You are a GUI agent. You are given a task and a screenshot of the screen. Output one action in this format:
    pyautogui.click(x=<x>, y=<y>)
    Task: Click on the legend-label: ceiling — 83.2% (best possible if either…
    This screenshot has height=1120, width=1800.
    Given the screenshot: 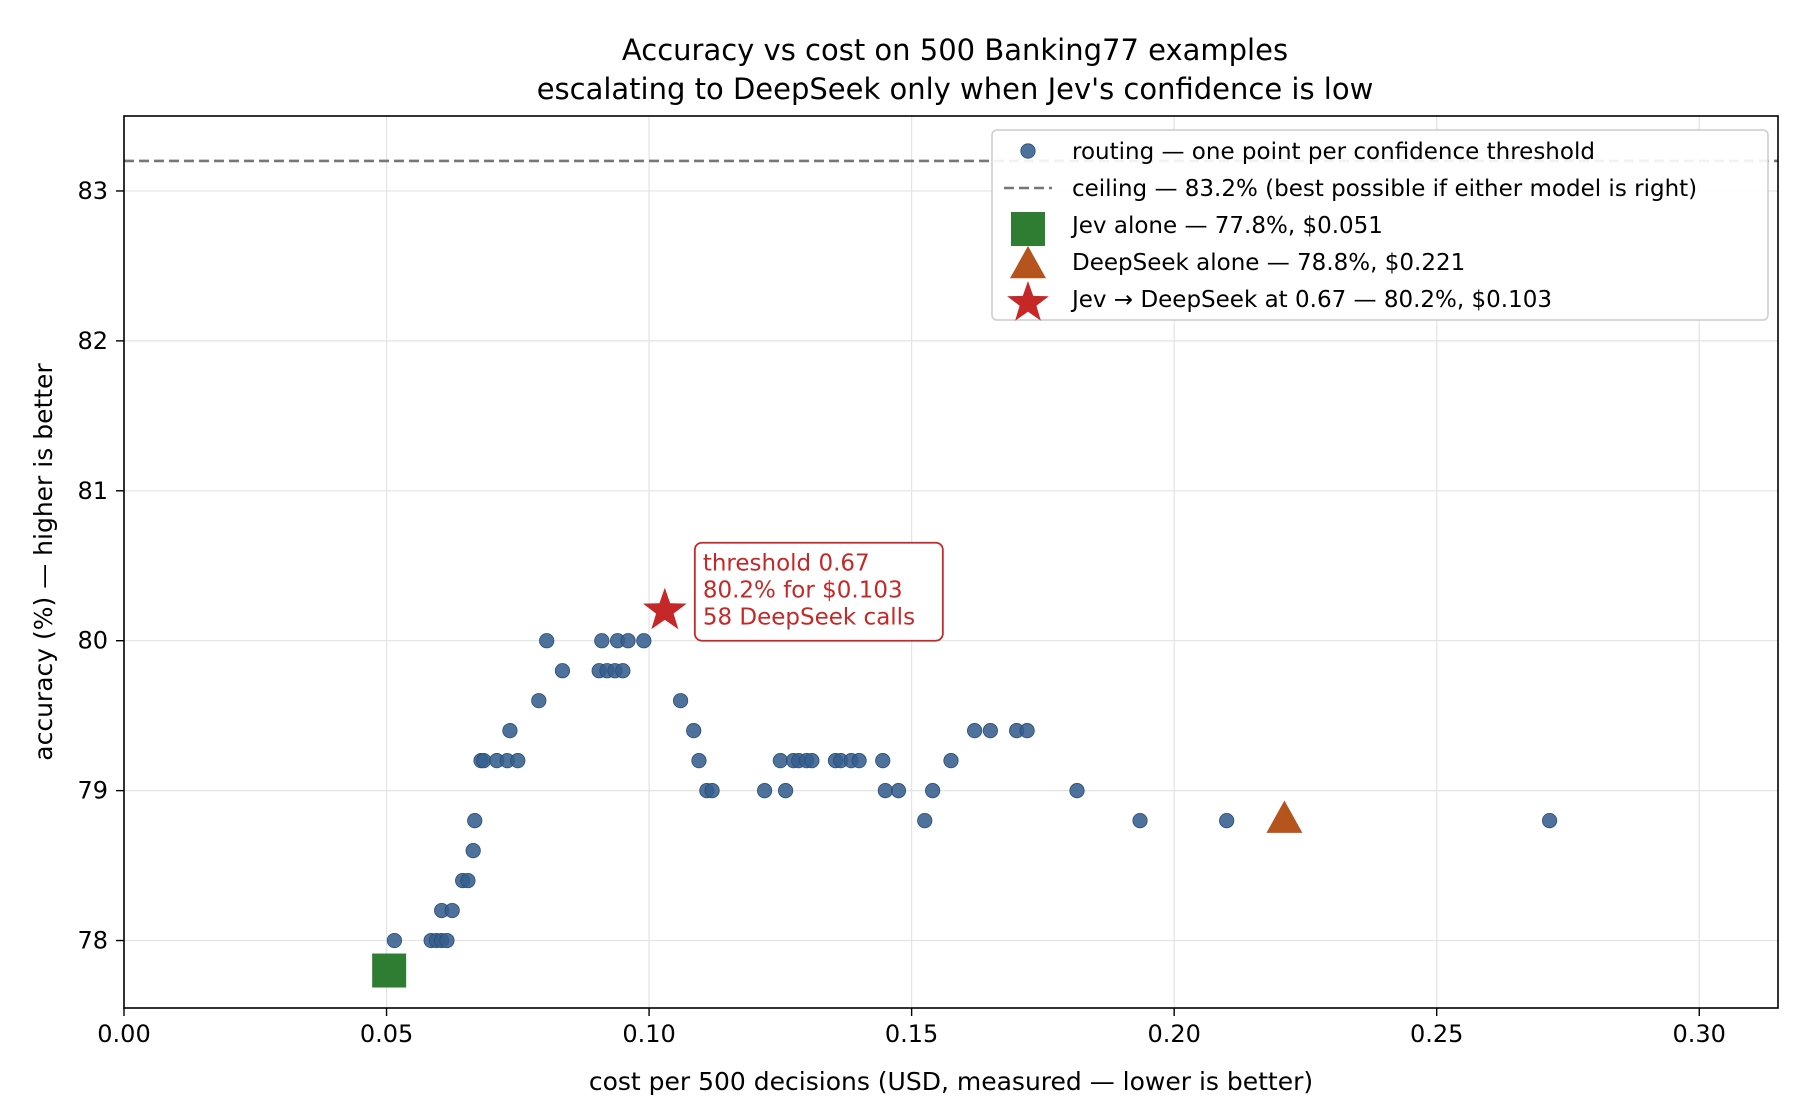 What is the action you would take?
    pyautogui.click(x=1384, y=189)
    